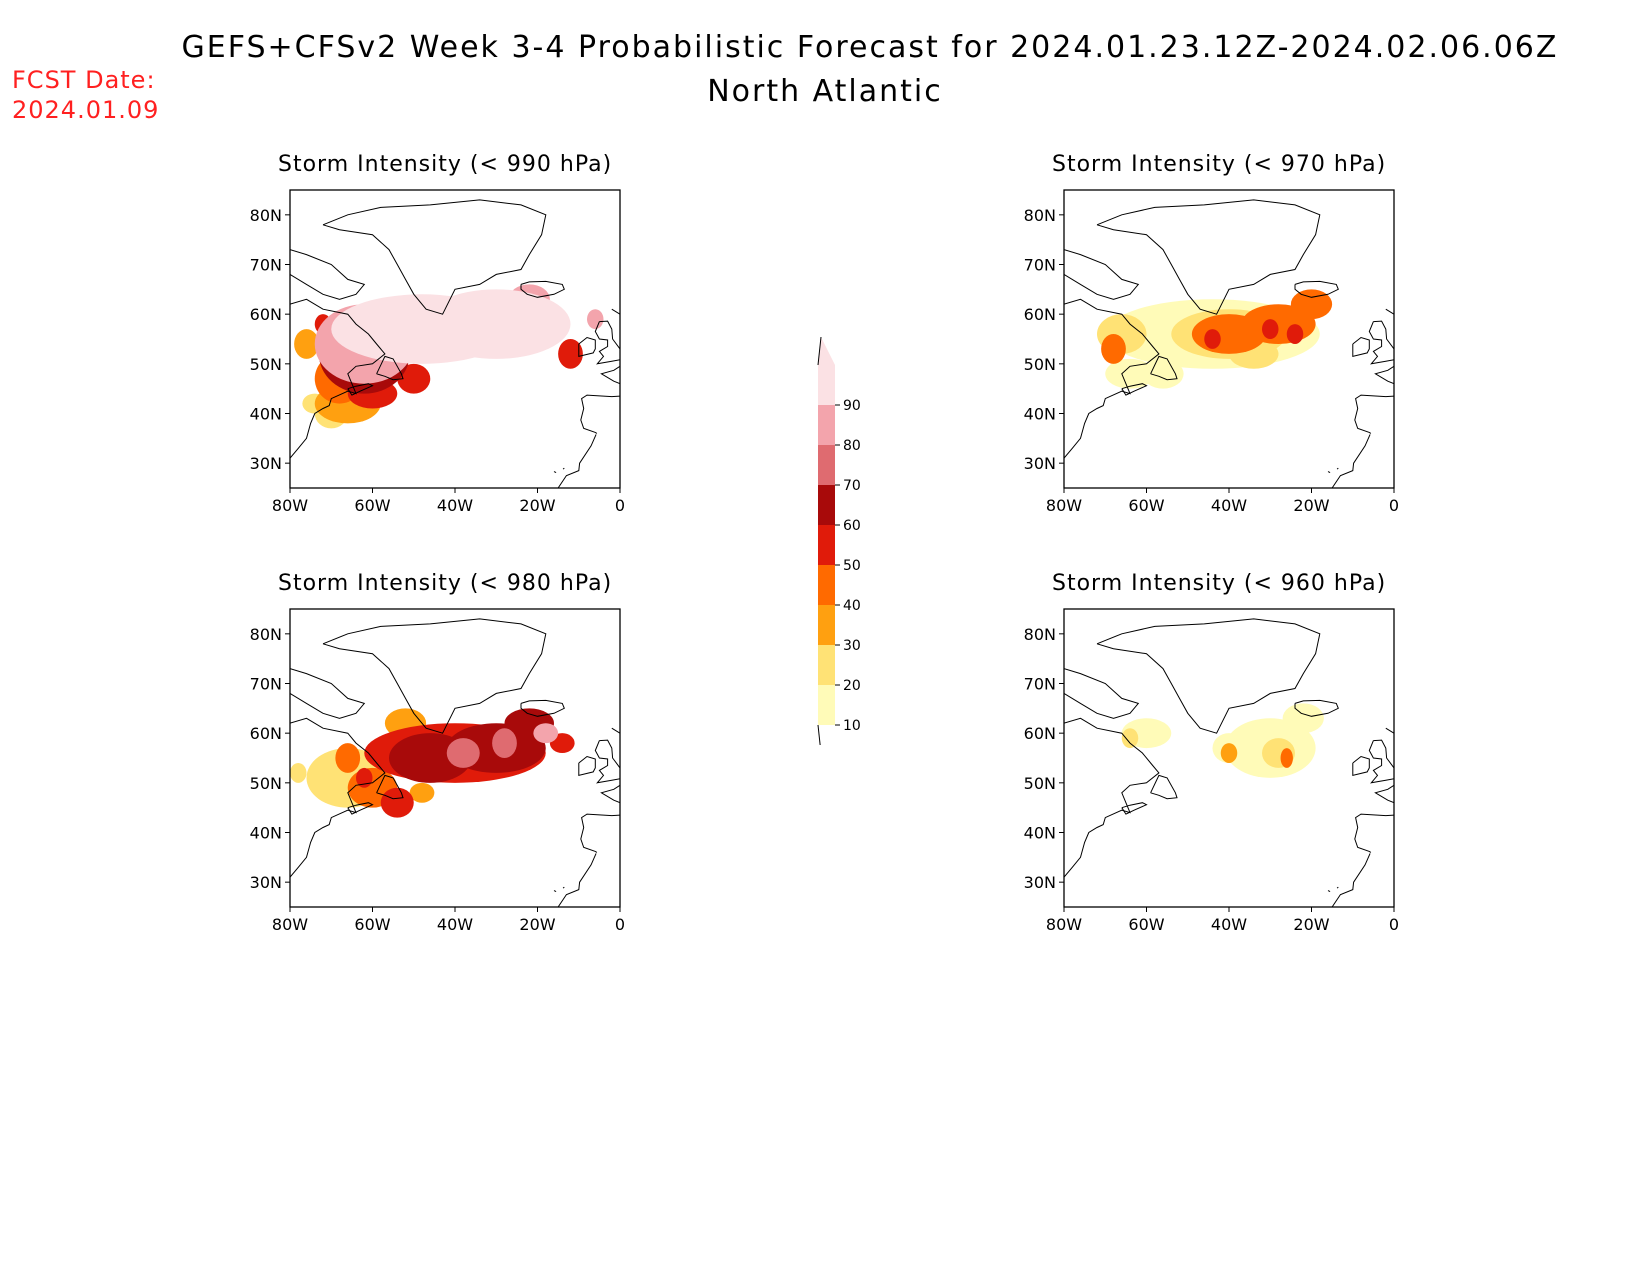 Image resolution: width=1650 pixels, height=1275 pixels. Describe the element at coordinates (1219, 164) in the screenshot. I see `panel-title-970: Storm Intensity (< 970 hPa)` at that location.